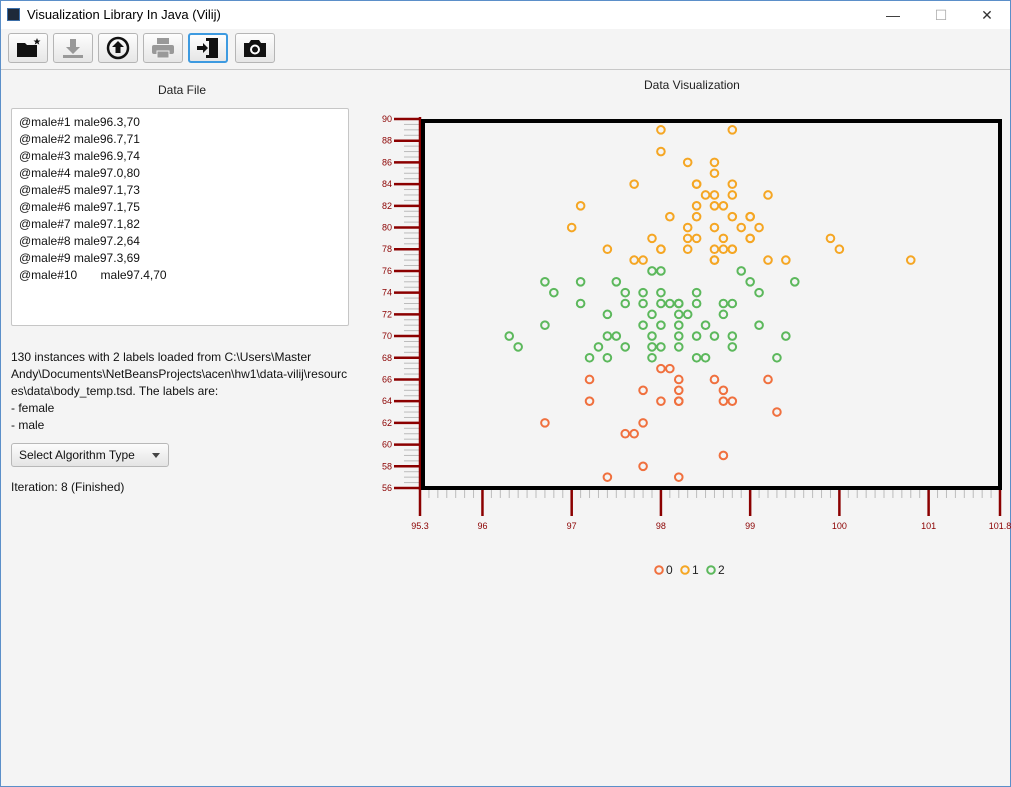 Image resolution: width=1011 pixels, height=787 pixels. What do you see at coordinates (941, 15) in the screenshot?
I see `maximize-button: ☐` at bounding box center [941, 15].